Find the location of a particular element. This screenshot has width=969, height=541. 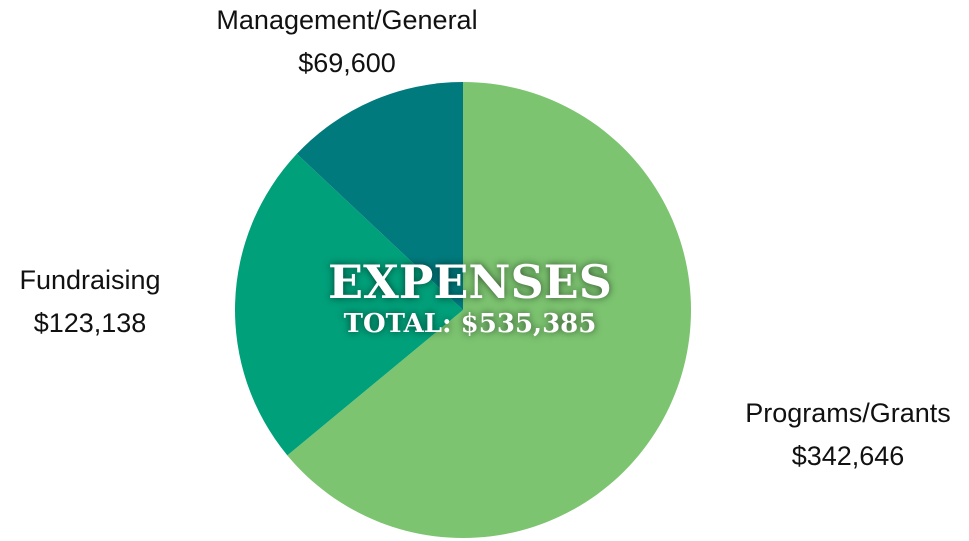

slice-label: Management/General is located at coordinates (346, 20).